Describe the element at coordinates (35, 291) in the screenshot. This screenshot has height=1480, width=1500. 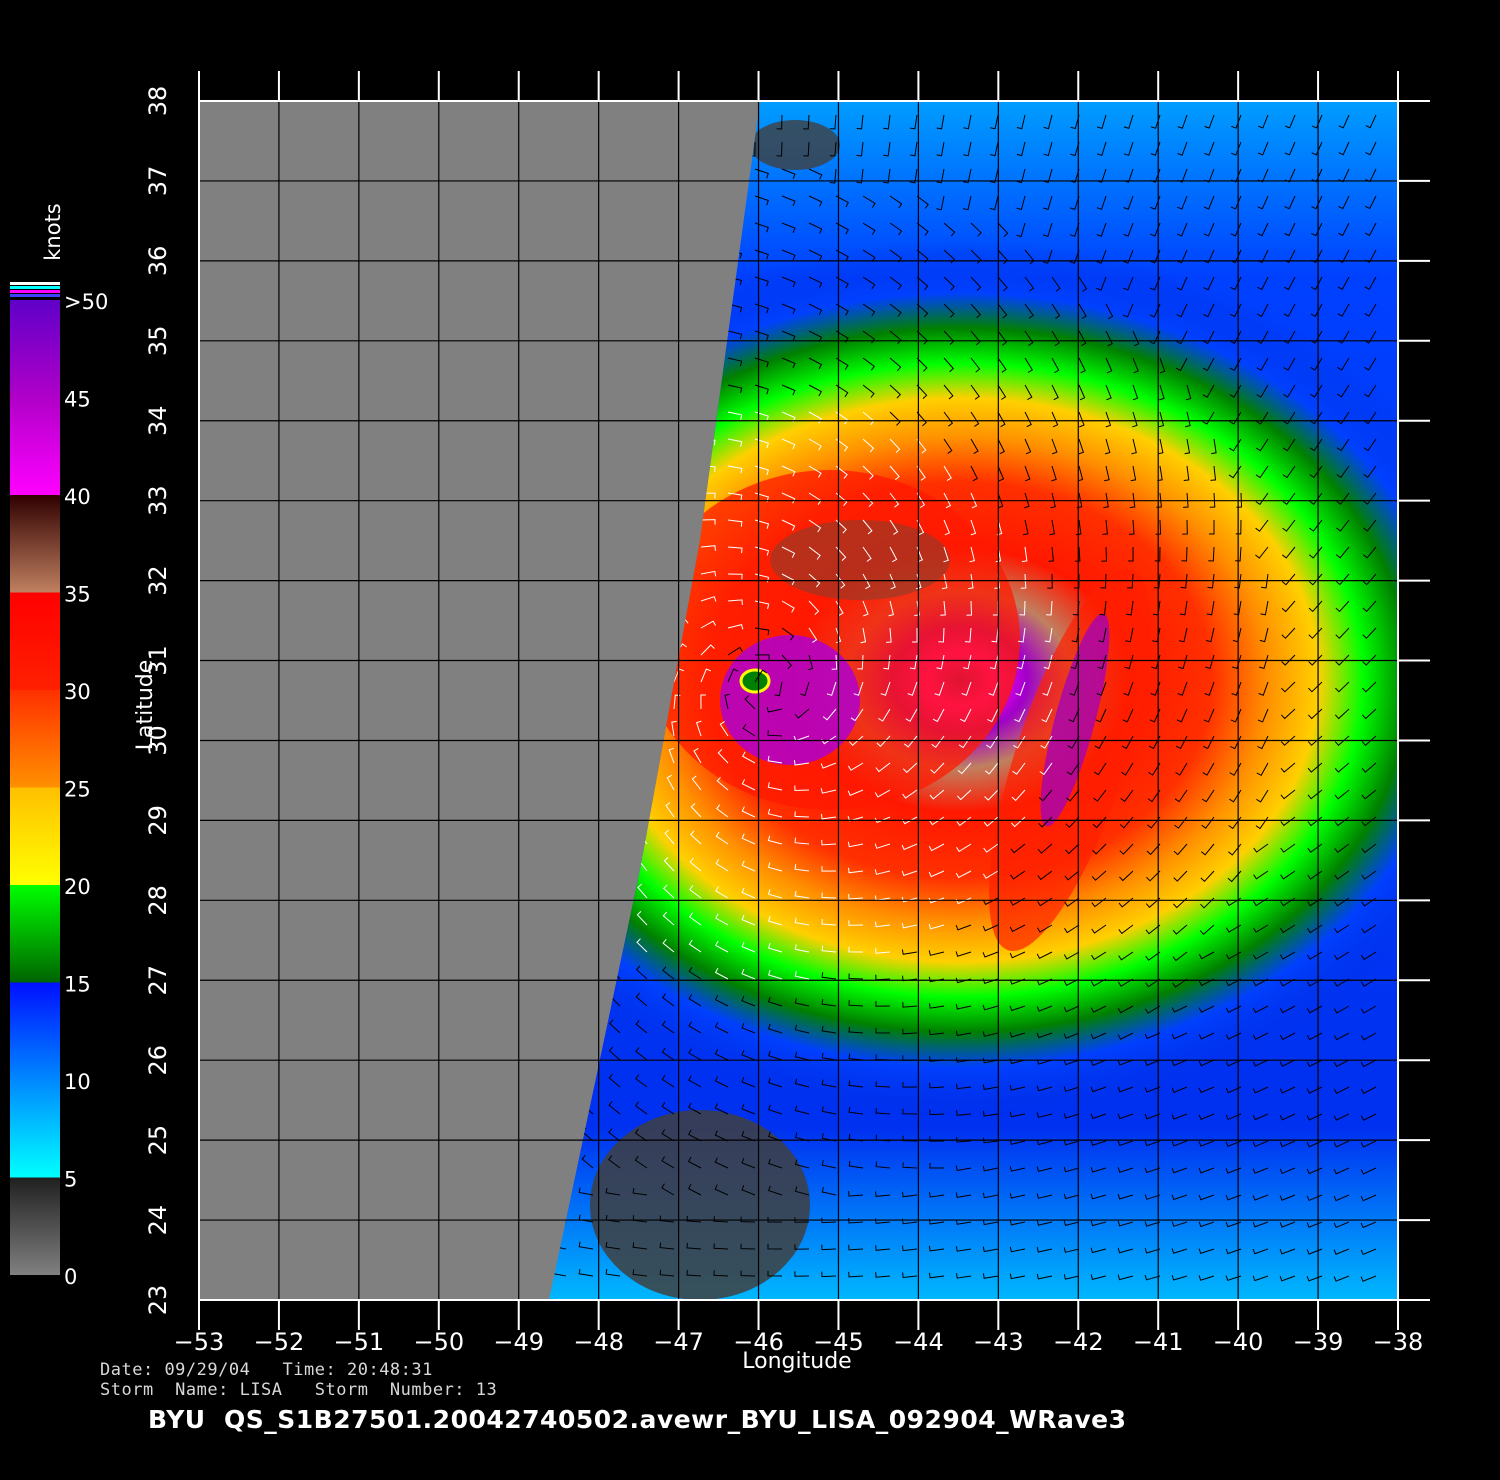
I see `colorbar-overflow-stripe` at that location.